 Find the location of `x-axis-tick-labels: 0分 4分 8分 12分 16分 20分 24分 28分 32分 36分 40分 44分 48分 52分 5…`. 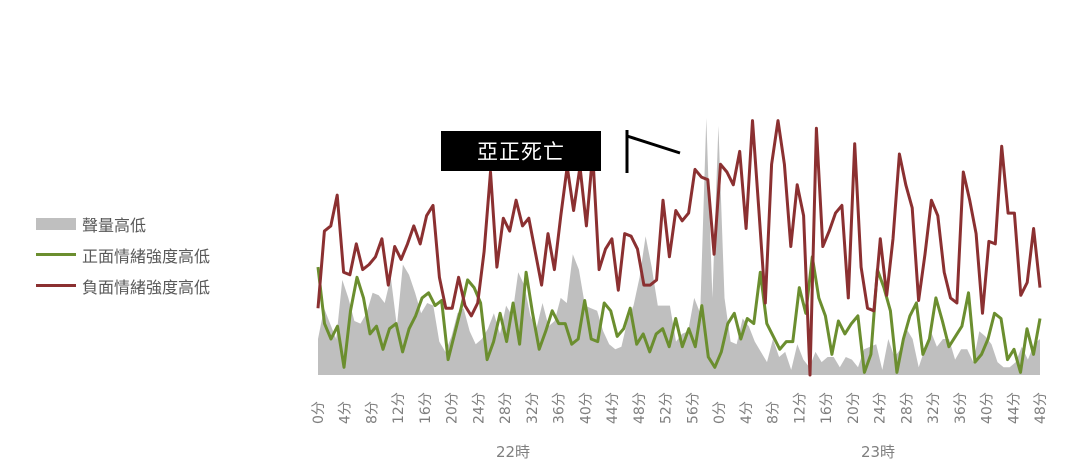

x-axis-tick-labels: 0分 4分 8分 12分 16分 20分 24分 28分 32分 36分 40分 44分 48分 52分 5… is located at coordinates (680, 408).